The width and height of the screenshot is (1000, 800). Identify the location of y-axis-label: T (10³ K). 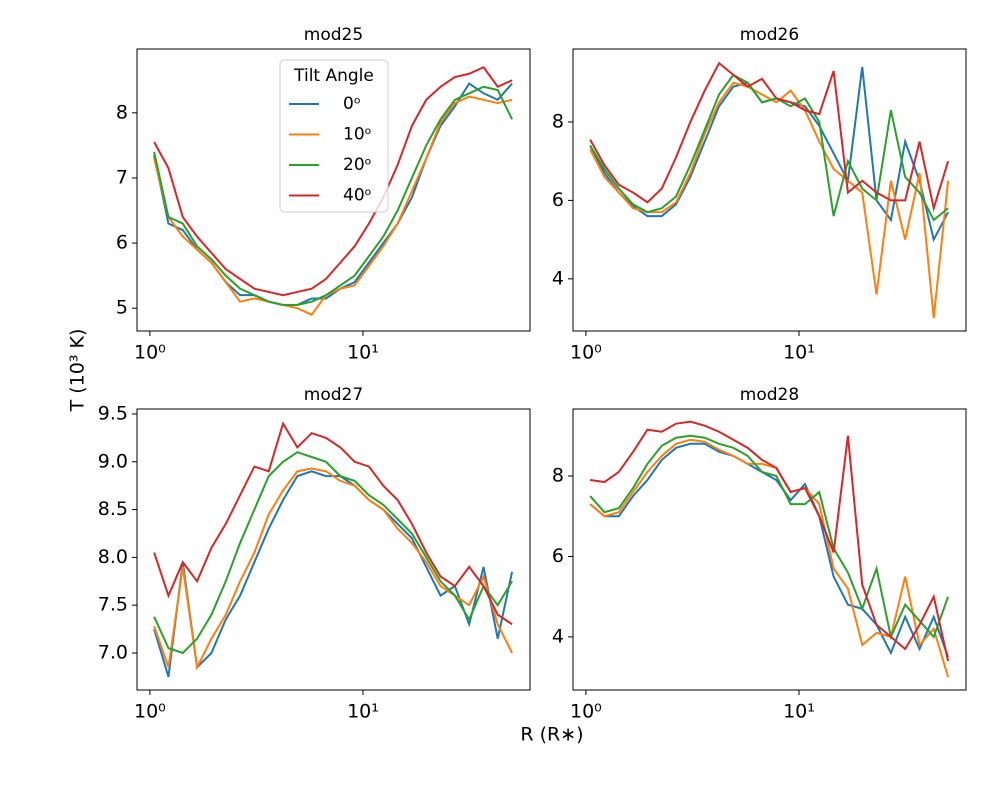
(78, 371).